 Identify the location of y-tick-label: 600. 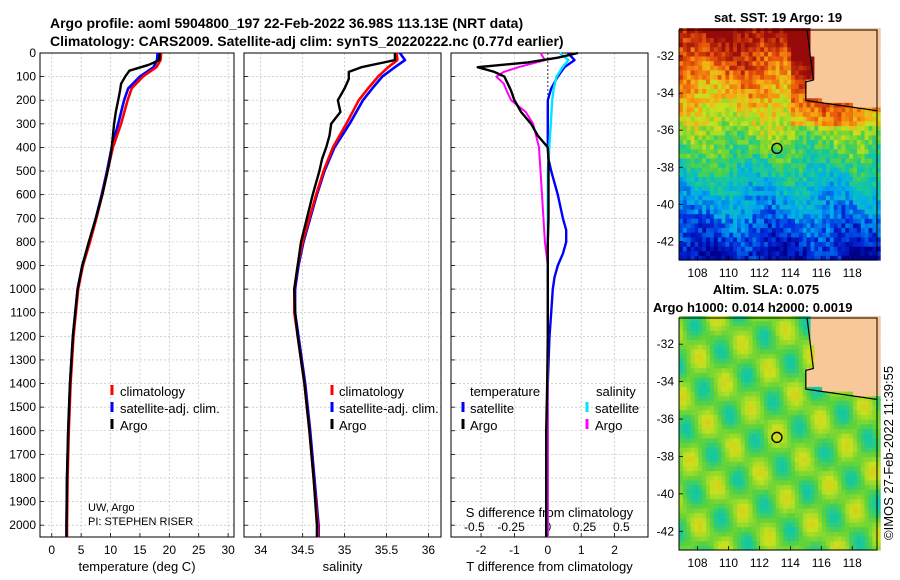
(26, 195).